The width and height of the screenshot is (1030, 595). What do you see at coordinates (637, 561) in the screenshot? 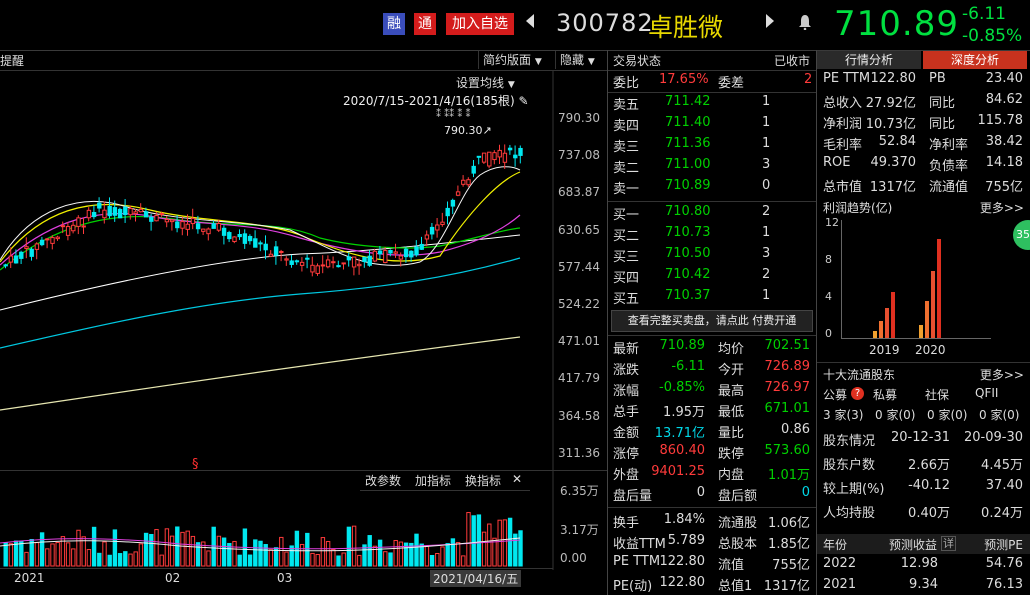
I see `quote-label: PE TTM` at bounding box center [637, 561].